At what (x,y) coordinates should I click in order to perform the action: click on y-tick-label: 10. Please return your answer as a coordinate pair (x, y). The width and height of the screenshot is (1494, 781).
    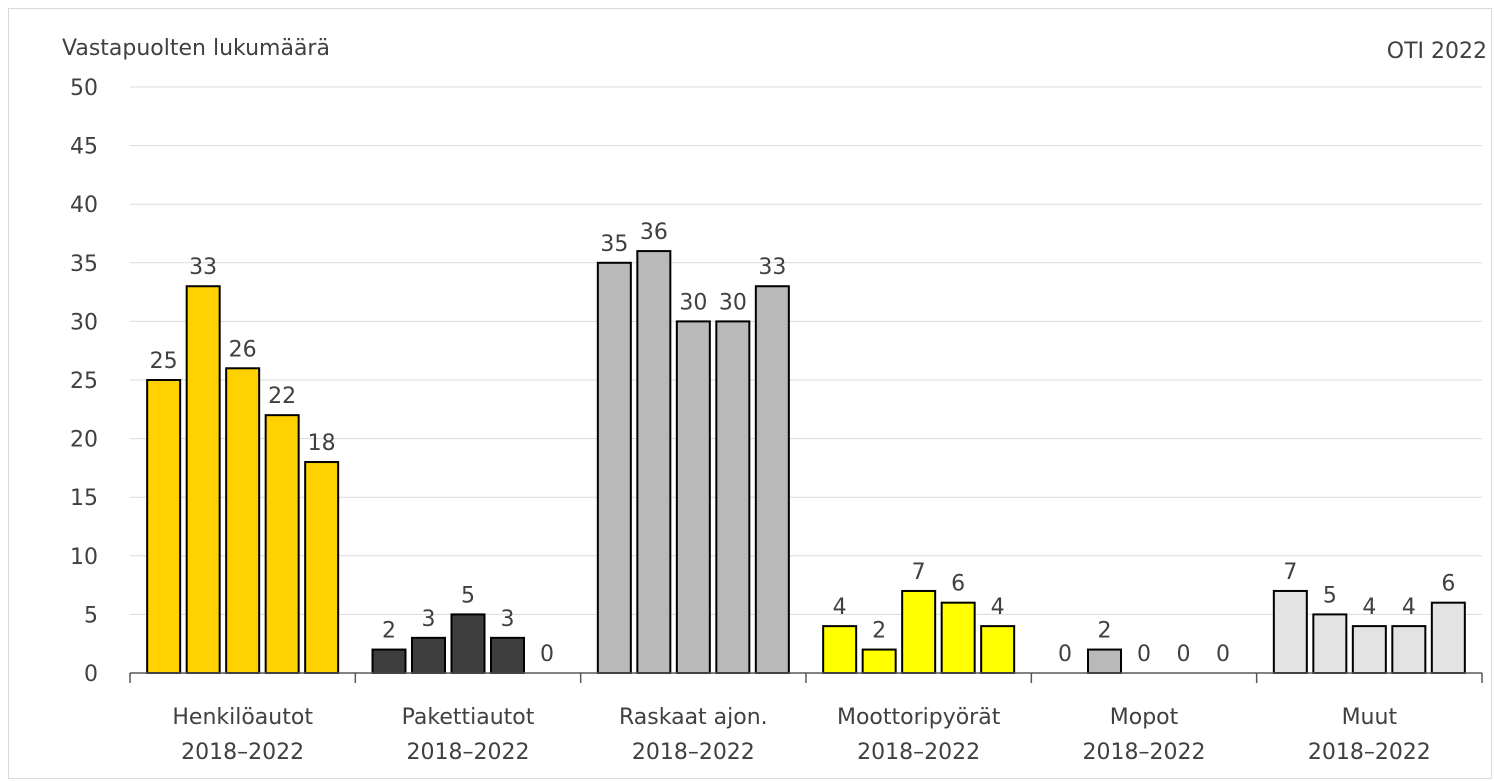
    Looking at the image, I should click on (84, 557).